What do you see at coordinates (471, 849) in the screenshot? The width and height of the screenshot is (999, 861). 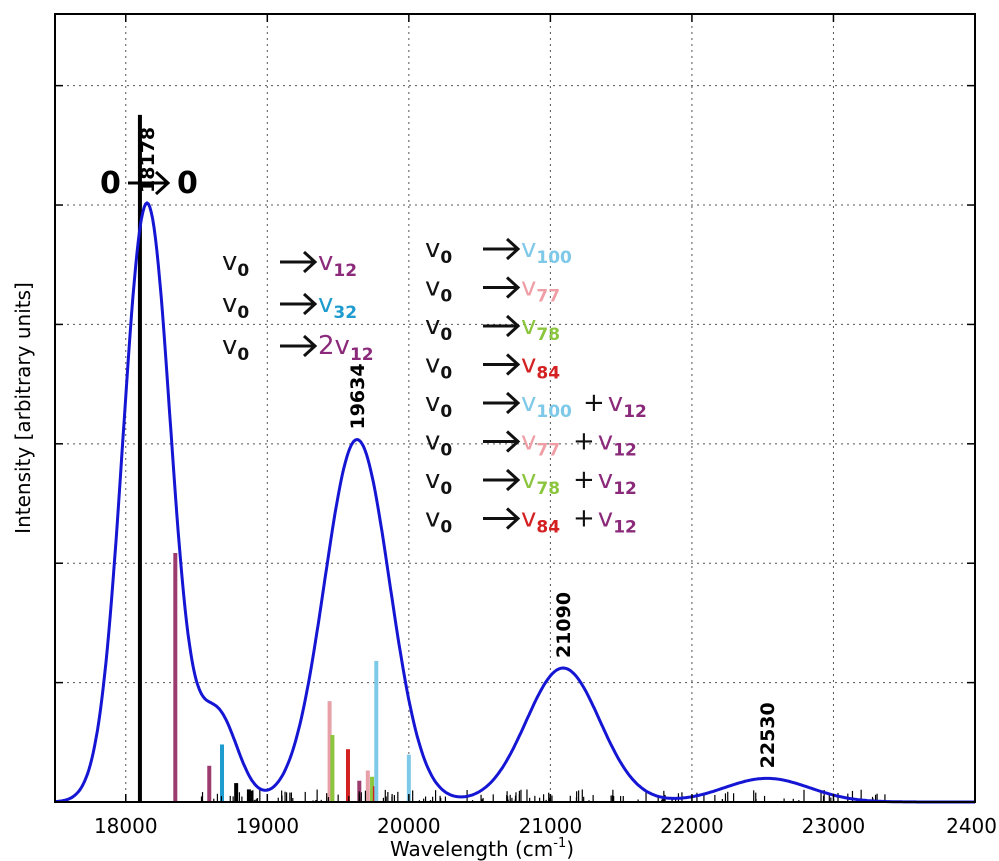 I see `x-axis-label-text: Wavelength (cm` at bounding box center [471, 849].